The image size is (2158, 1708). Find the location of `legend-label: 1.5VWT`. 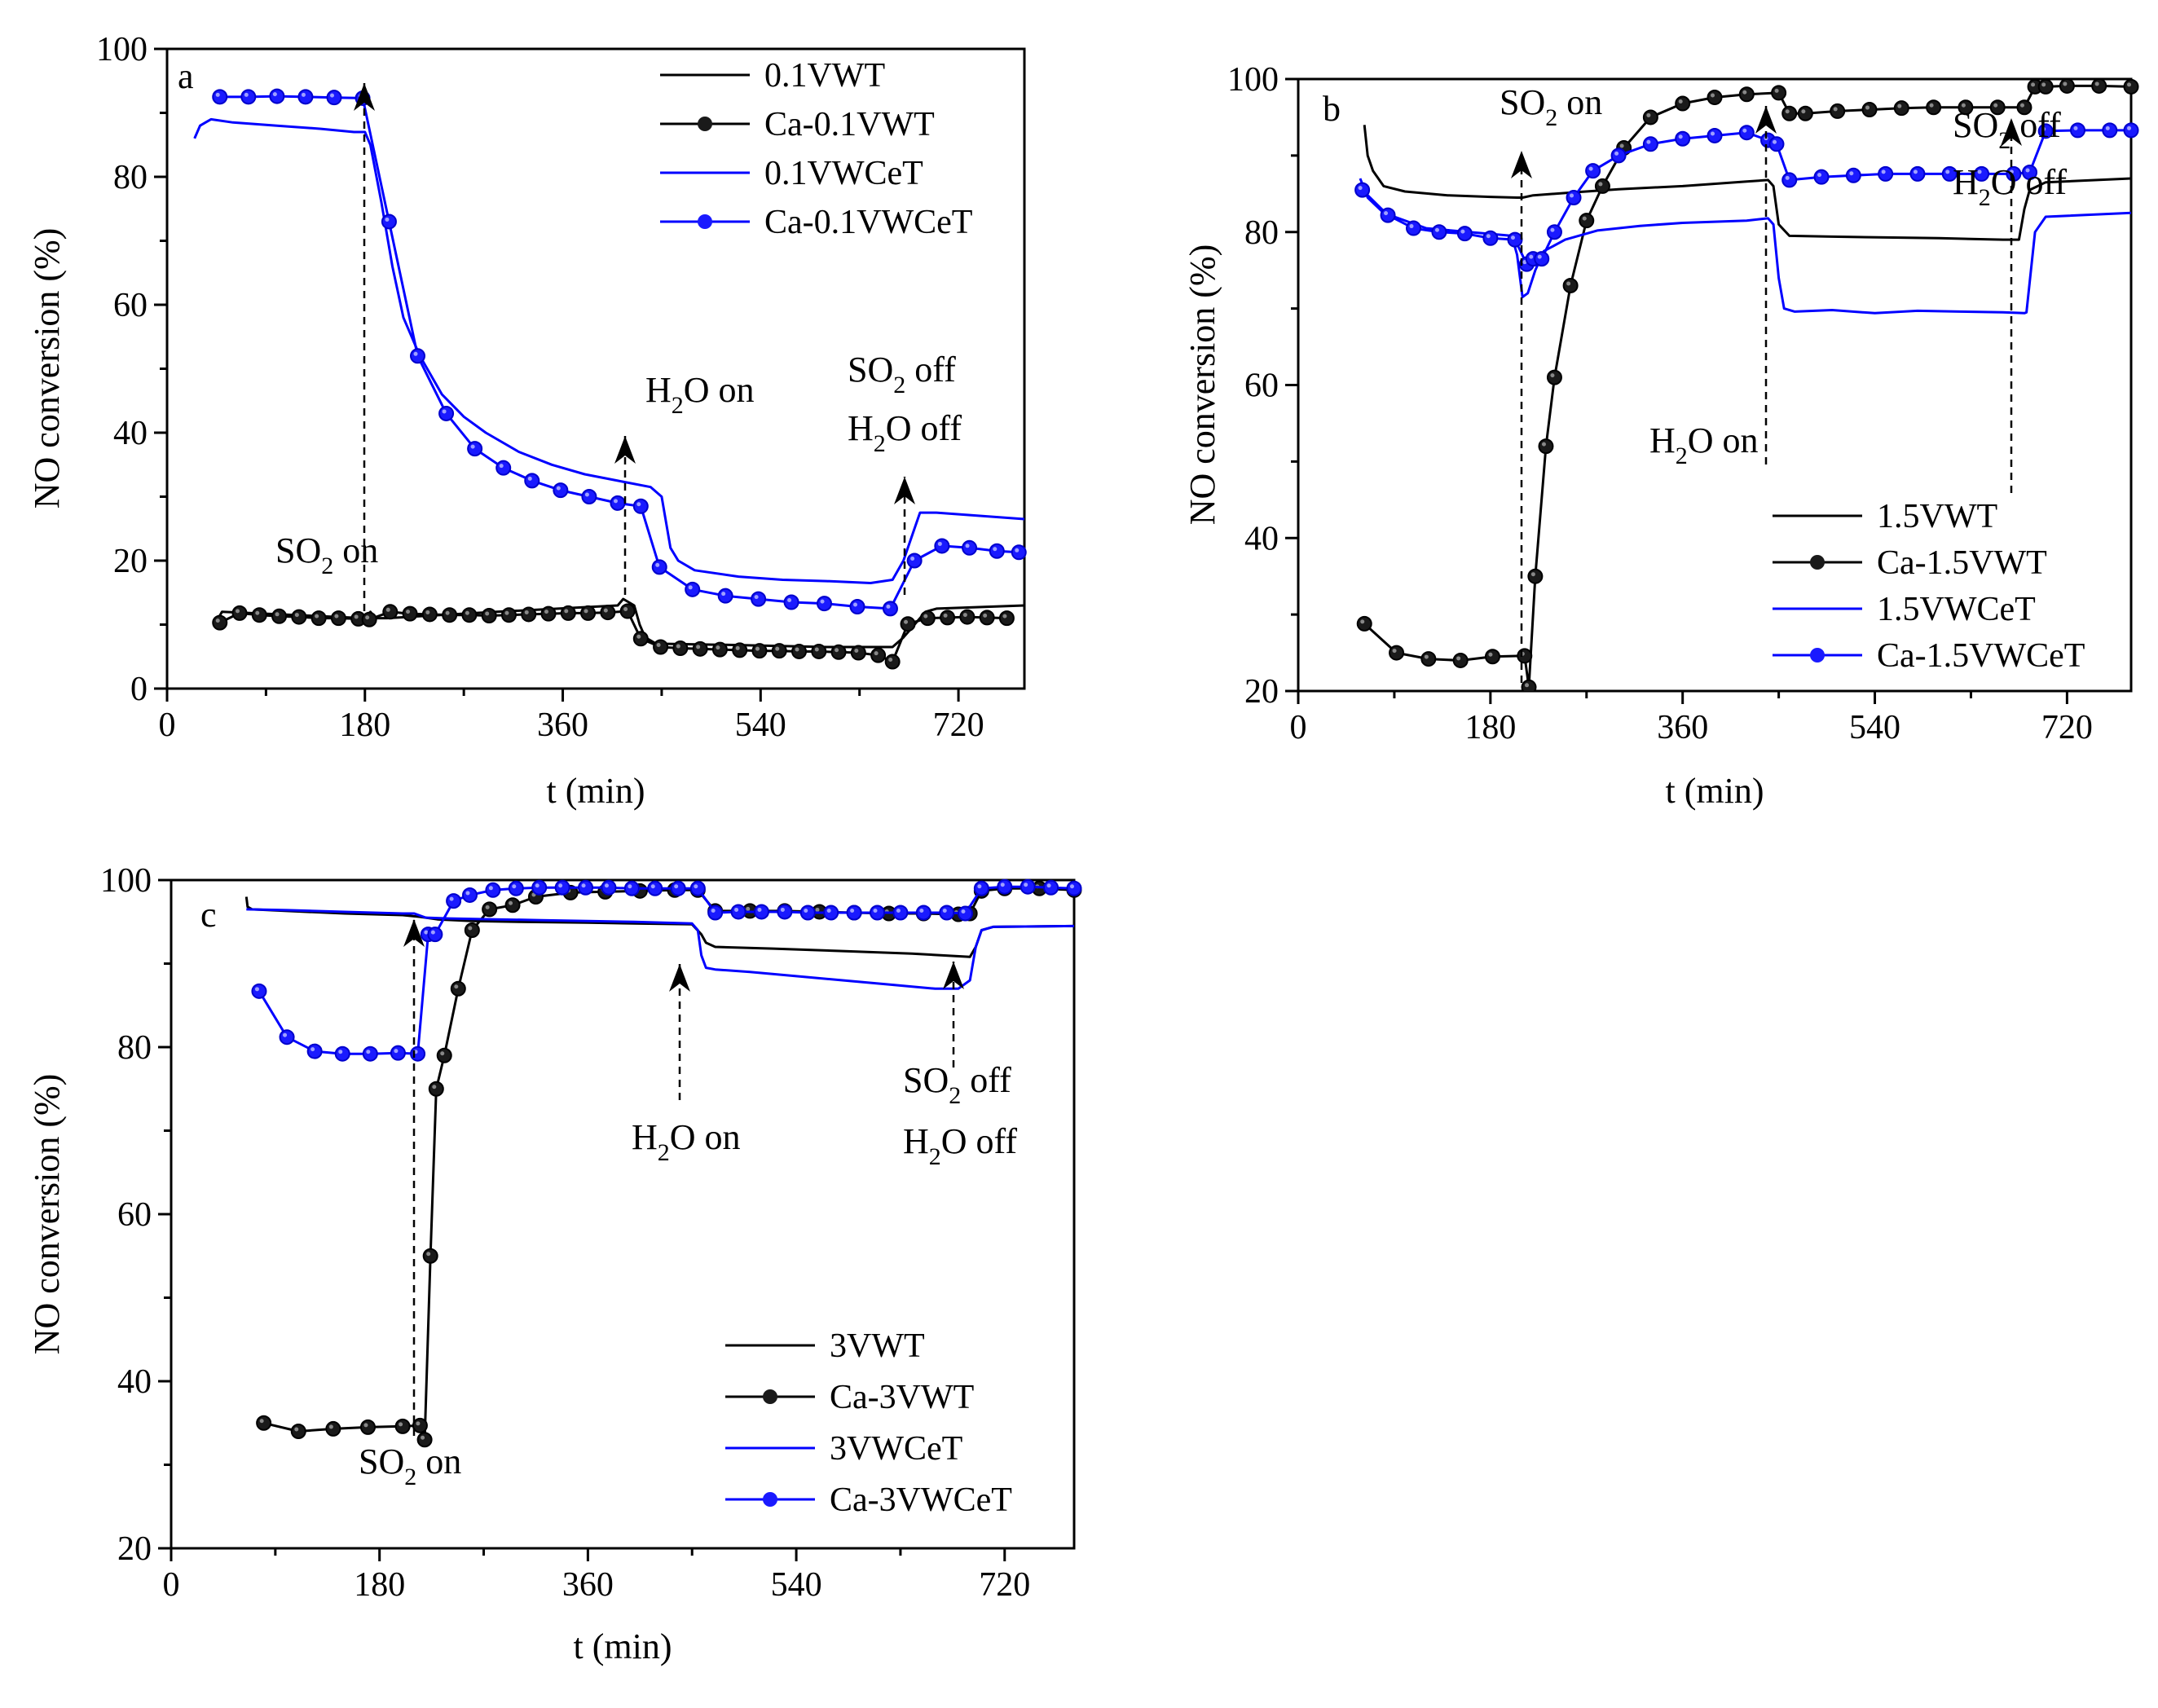

legend-label: 1.5VWT is located at coordinates (1937, 516).